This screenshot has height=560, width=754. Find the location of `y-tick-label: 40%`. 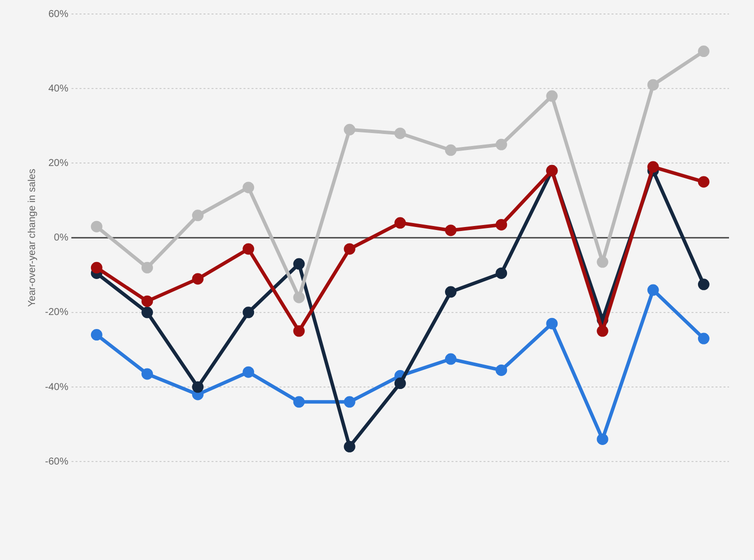

y-tick-label: 40% is located at coordinates (58, 88).